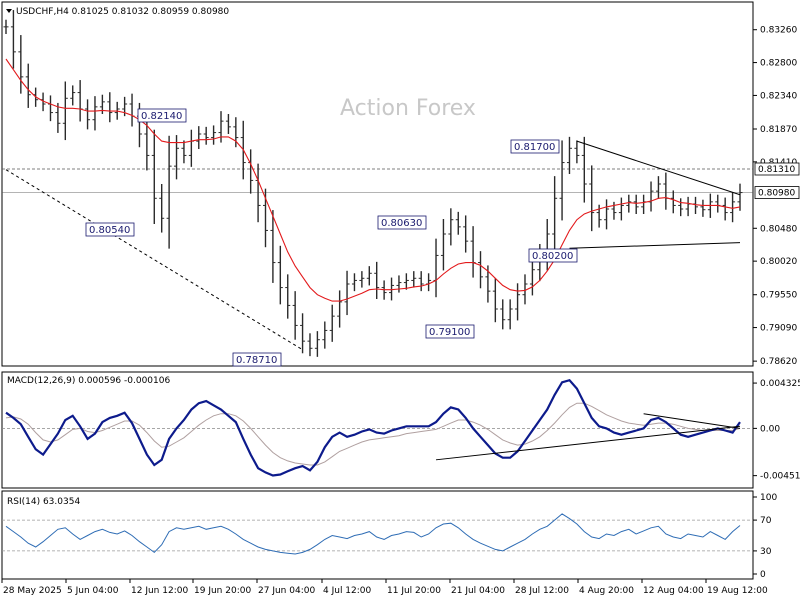 The height and width of the screenshot is (600, 800). I want to click on rsi-y-tick-label: 30, so click(766, 552).